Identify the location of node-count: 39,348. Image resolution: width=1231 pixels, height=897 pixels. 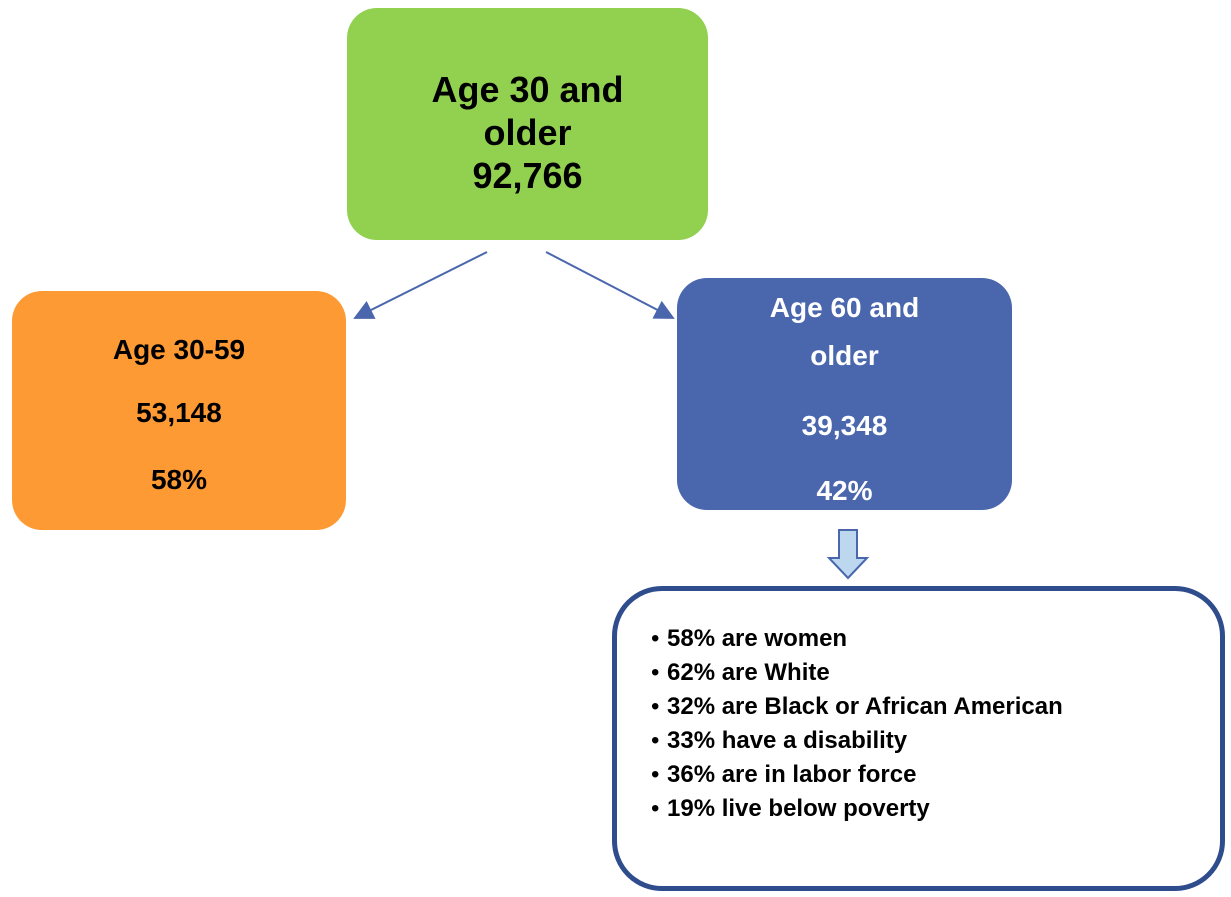
(844, 425).